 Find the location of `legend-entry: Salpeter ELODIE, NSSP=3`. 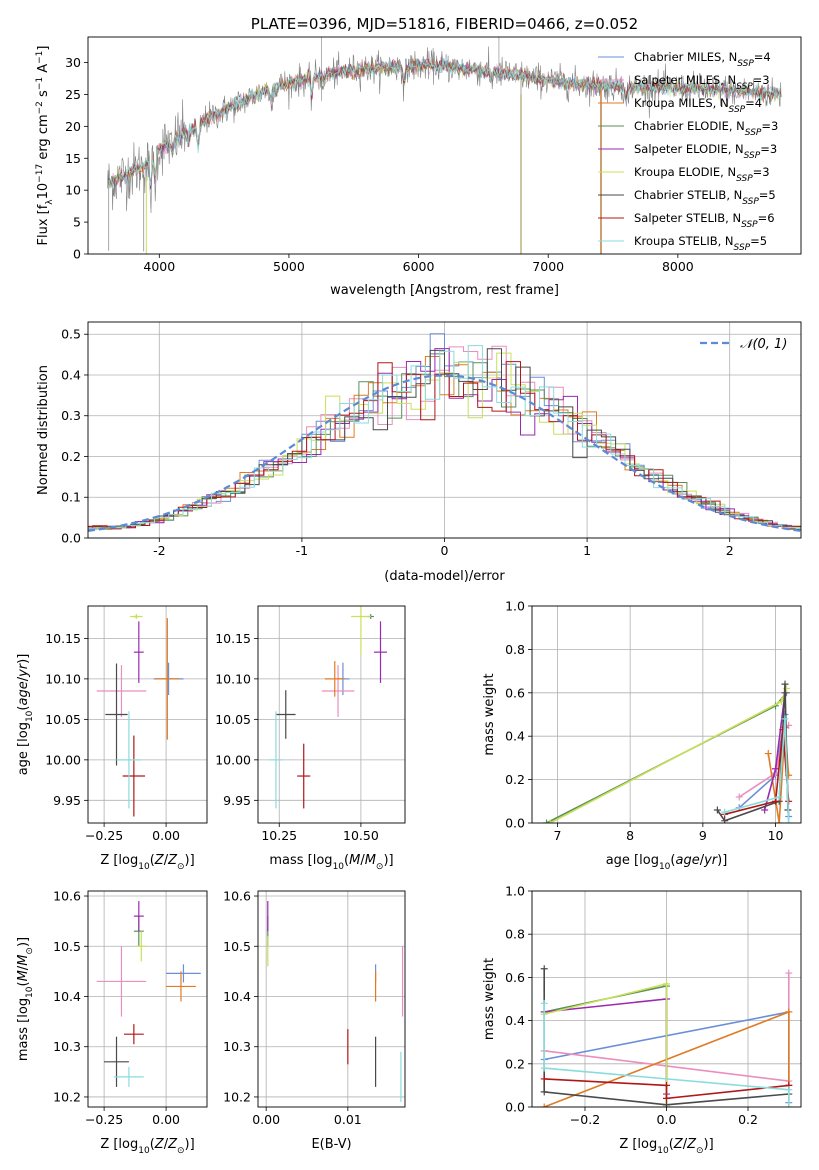

legend-entry: Salpeter ELODIE, NSSP=3 is located at coordinates (705, 151).